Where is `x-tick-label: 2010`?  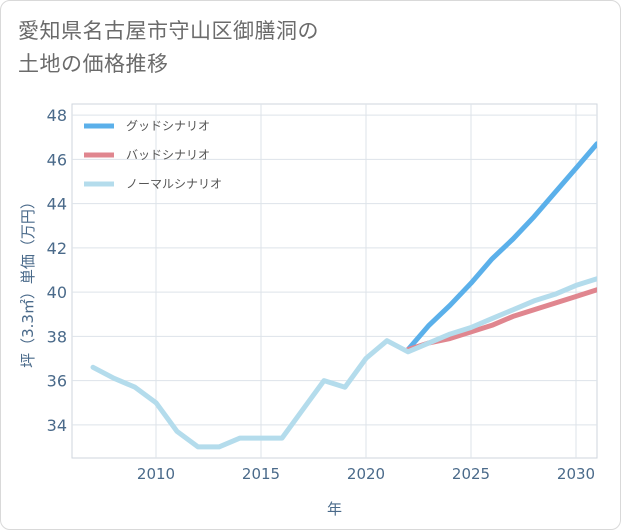 x-tick-label: 2010 is located at coordinates (156, 474).